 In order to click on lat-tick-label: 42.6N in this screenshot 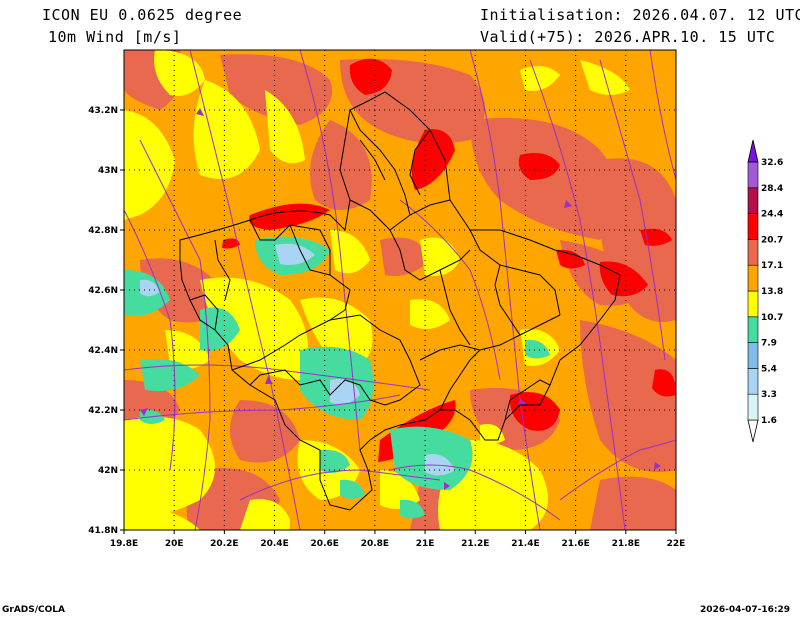, I will do `click(103, 291)`.